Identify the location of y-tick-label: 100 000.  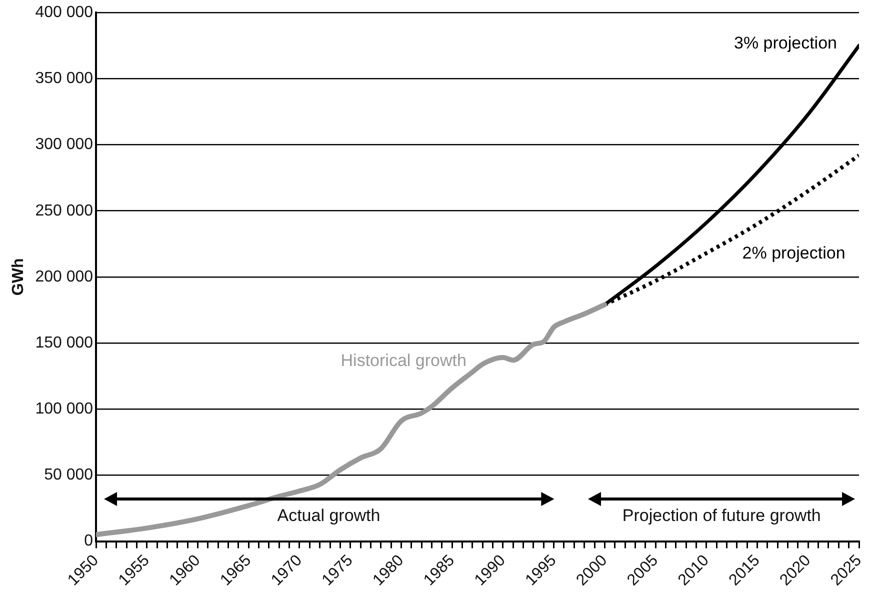
(64, 409).